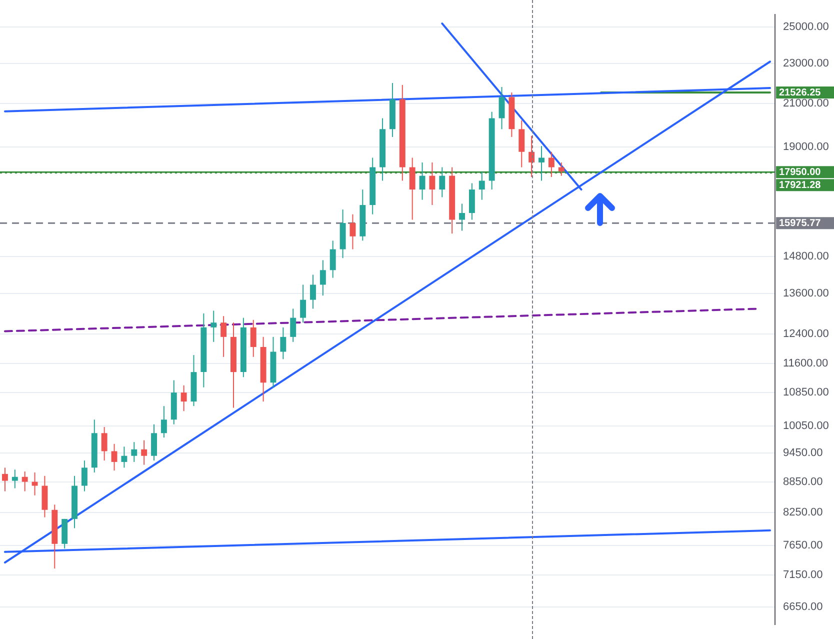 The height and width of the screenshot is (639, 834). What do you see at coordinates (806, 294) in the screenshot?
I see `y-tick-label: 13600.00` at bounding box center [806, 294].